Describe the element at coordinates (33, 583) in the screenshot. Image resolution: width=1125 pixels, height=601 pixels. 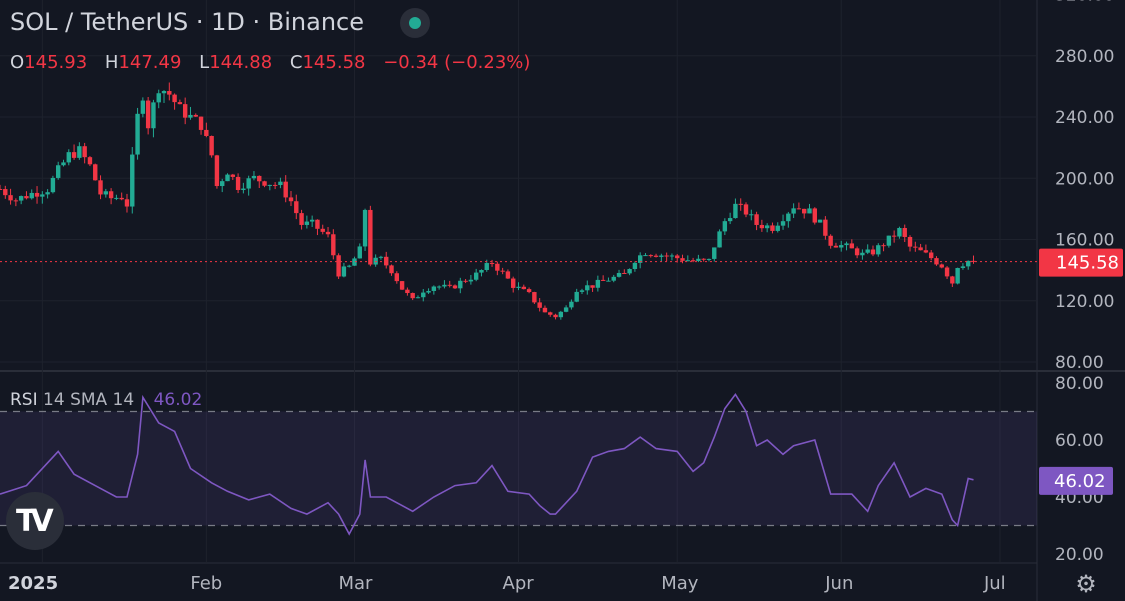
I see `time-tick-label: 2025` at that location.